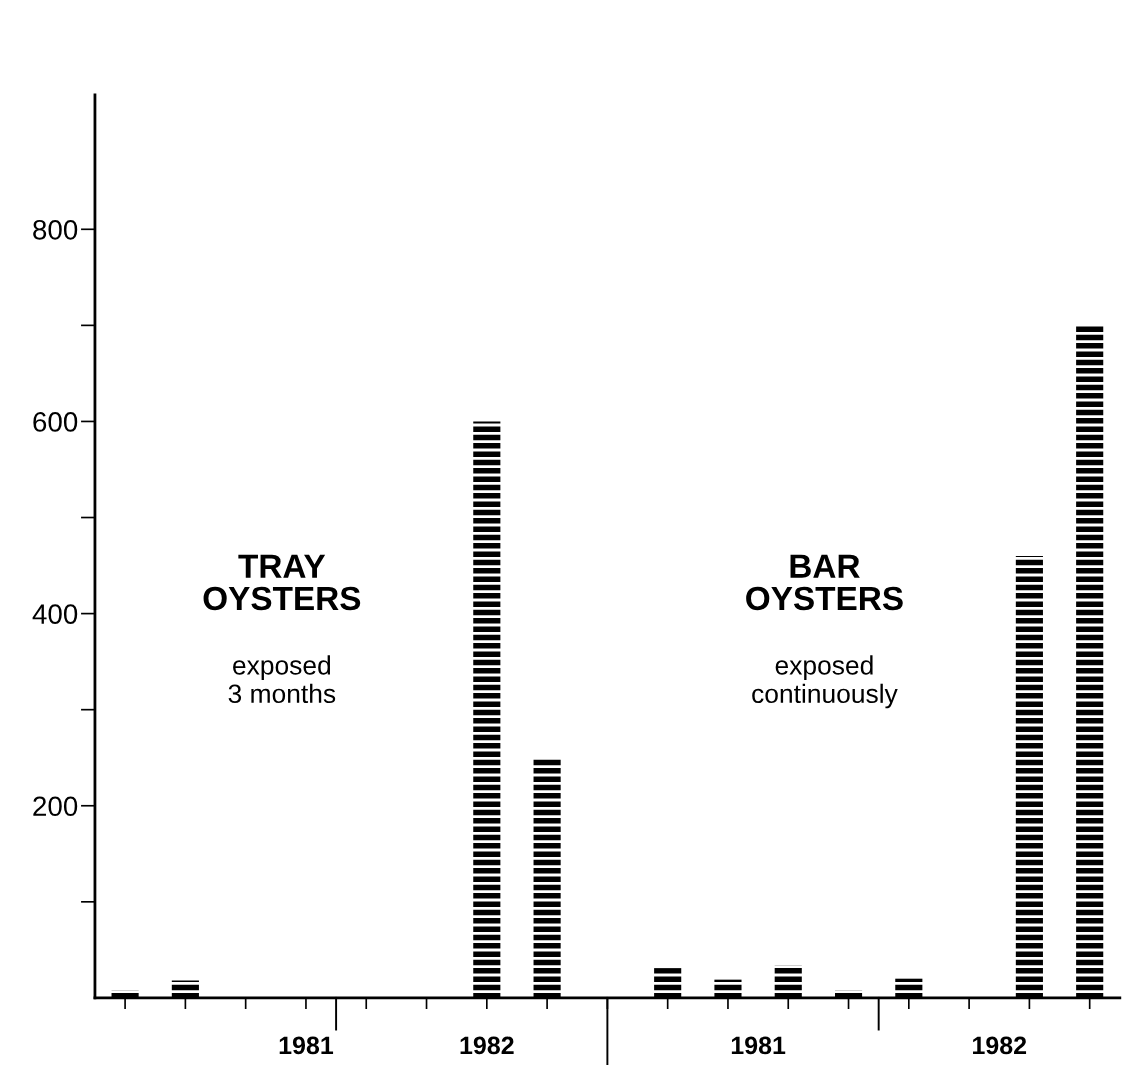  Describe the element at coordinates (55, 614) in the screenshot. I see `y-tick-label: 400` at that location.